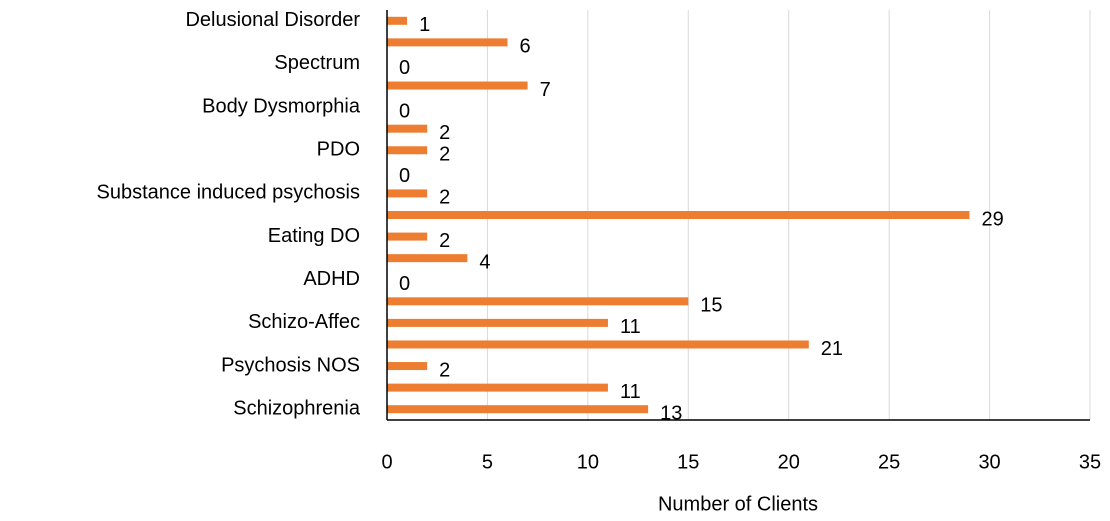 The height and width of the screenshot is (521, 1110). What do you see at coordinates (484, 262) in the screenshot?
I see `data-label: 4` at bounding box center [484, 262].